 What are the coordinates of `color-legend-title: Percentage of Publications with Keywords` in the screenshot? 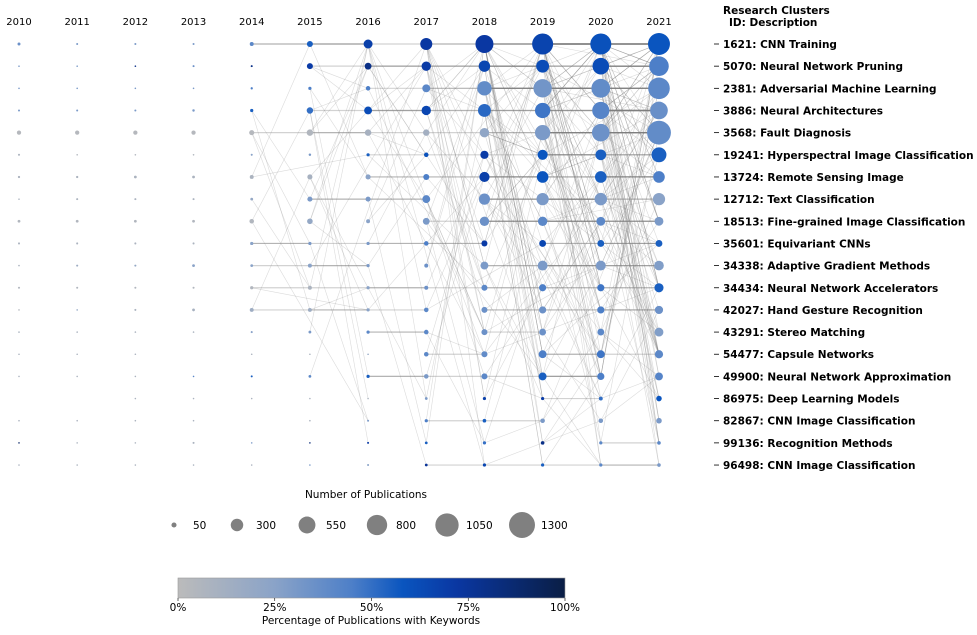 It's located at (371, 621).